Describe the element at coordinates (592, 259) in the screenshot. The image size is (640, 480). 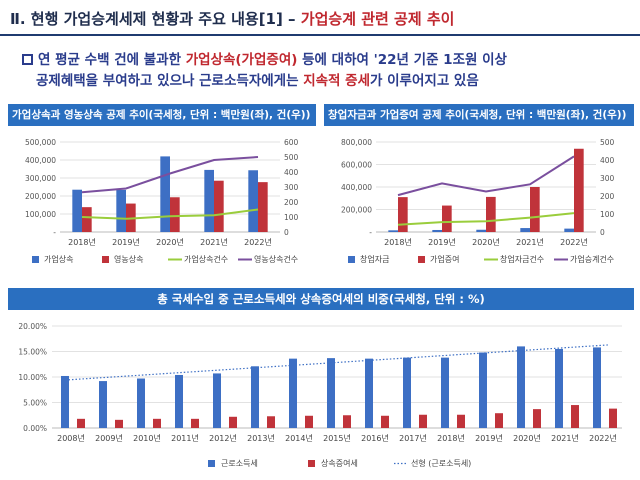
I see `chart2-legend-label: 가업승계건수` at that location.